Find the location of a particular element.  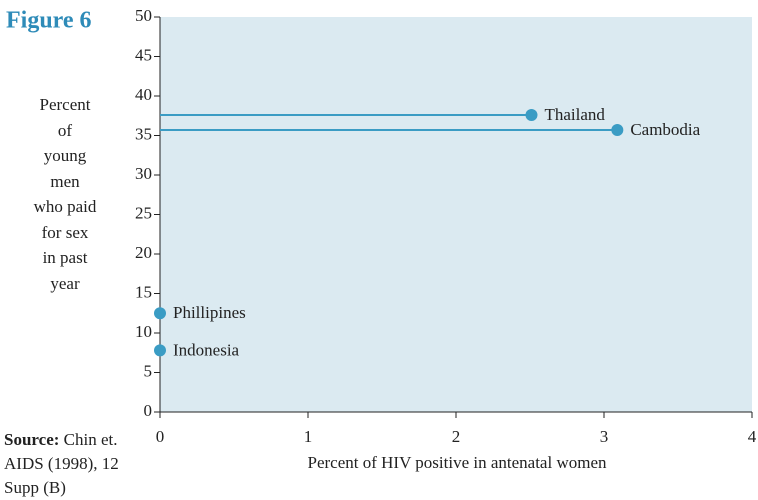

point-label: Thailand is located at coordinates (574, 114).